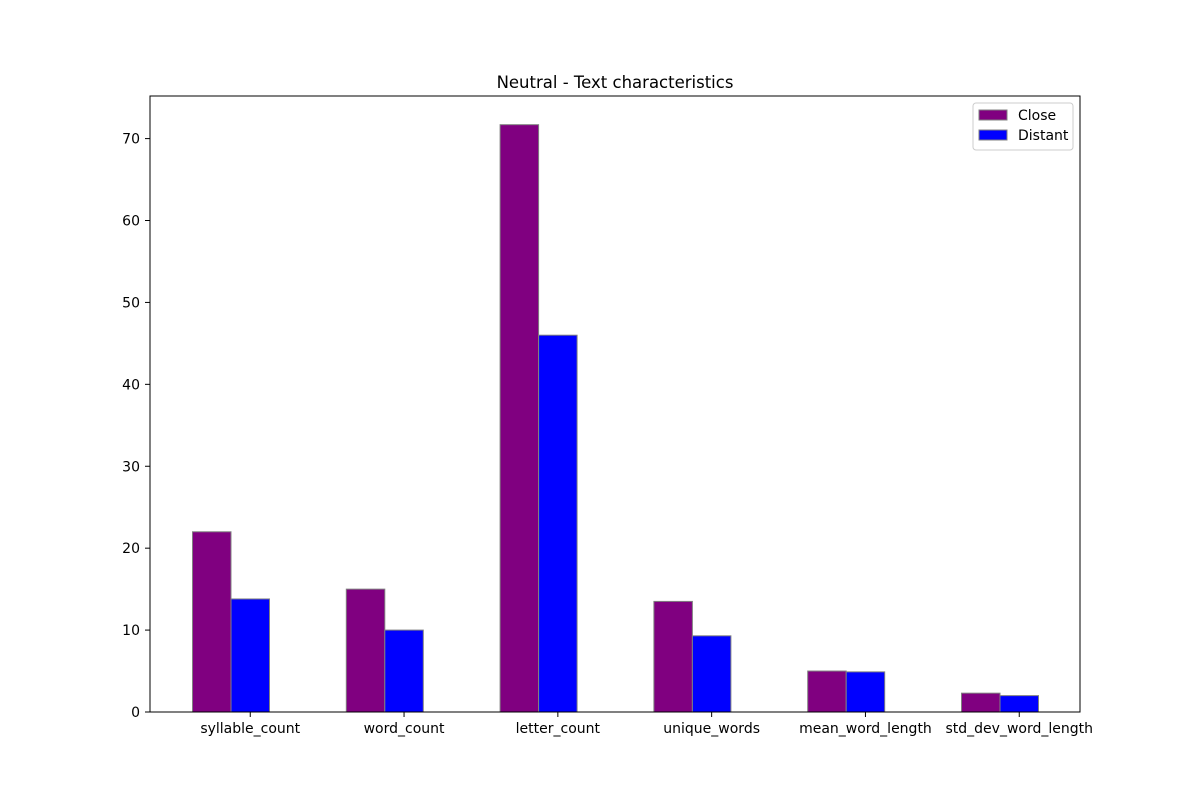 The height and width of the screenshot is (800, 1200). What do you see at coordinates (365, 650) in the screenshot?
I see `bar-close-word_count` at bounding box center [365, 650].